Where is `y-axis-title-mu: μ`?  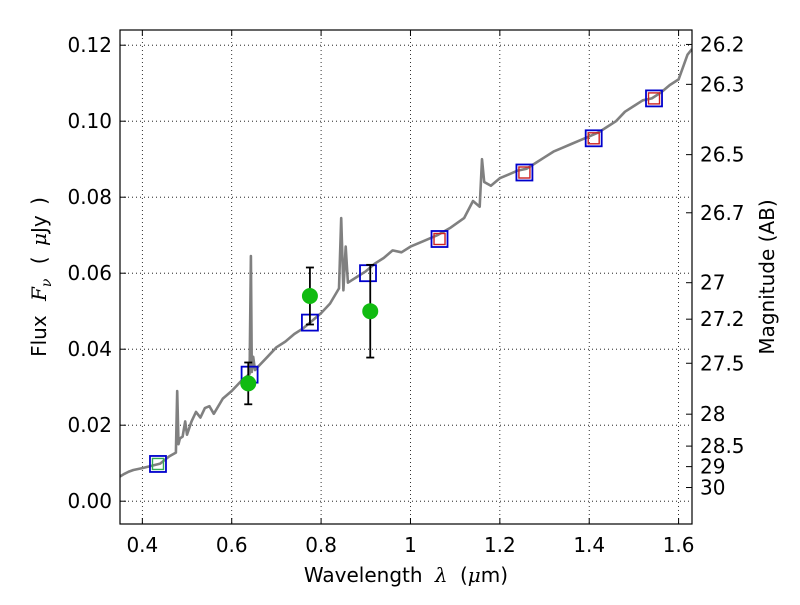
y-axis-title-mu: μ is located at coordinates (39, 239).